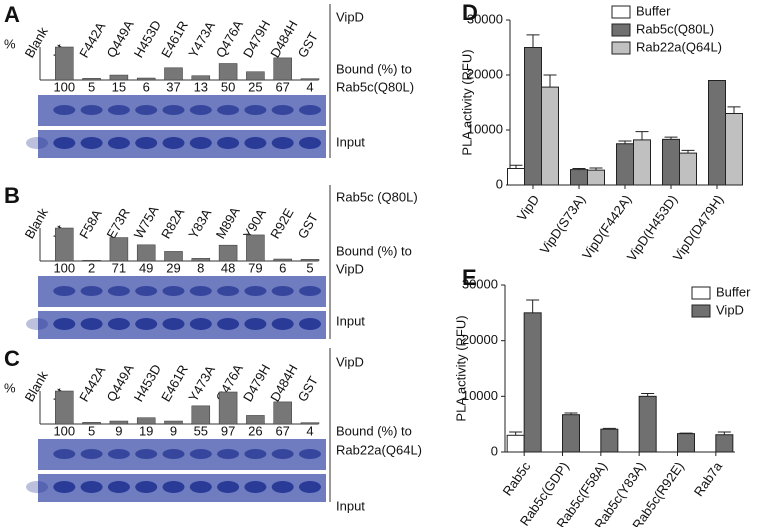 The image size is (770, 527). Describe the element at coordinates (308, 226) in the screenshot. I see `lane-label: GST` at that location.